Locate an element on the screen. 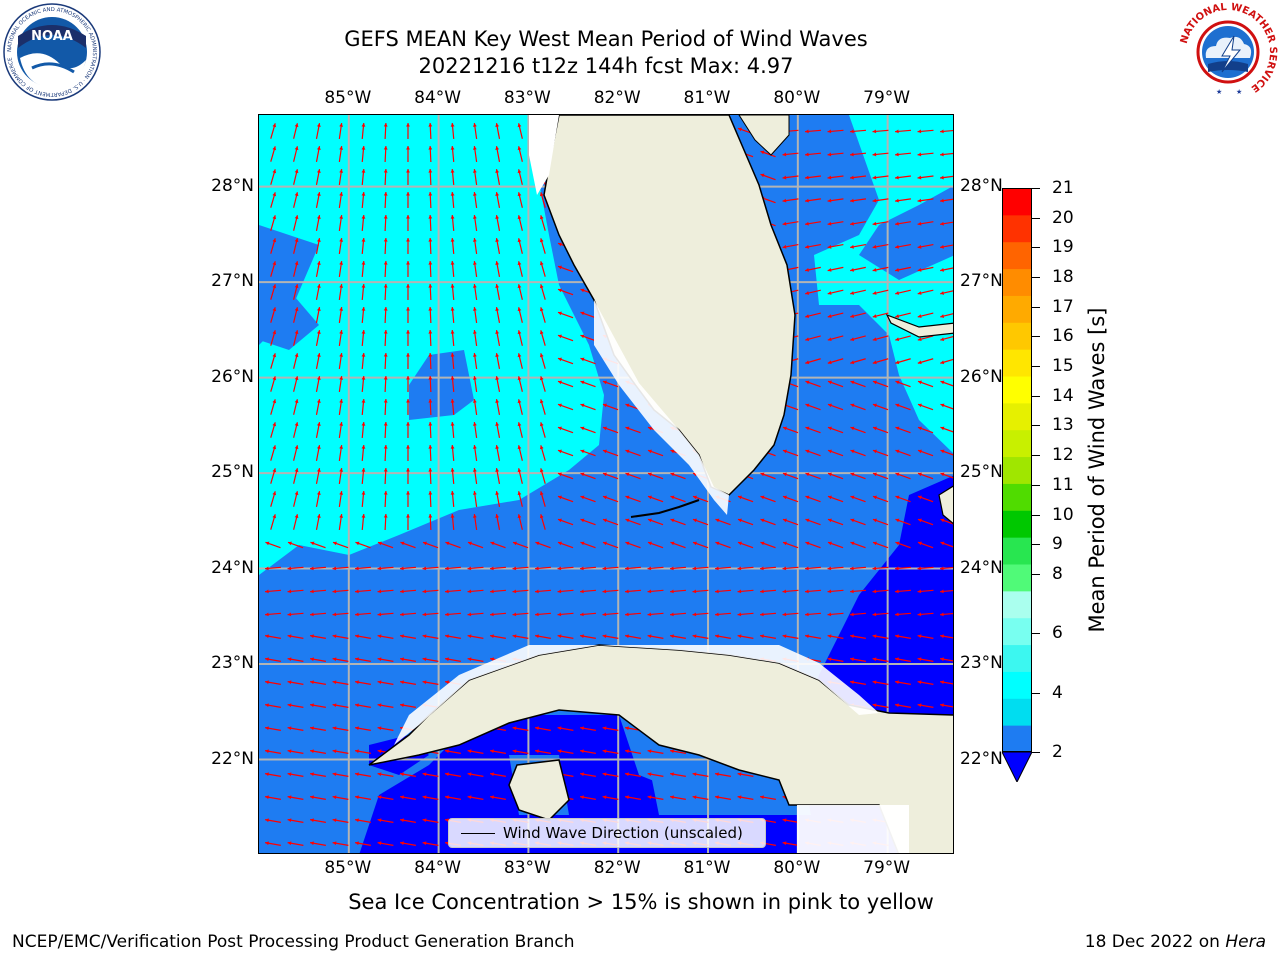 This screenshot has height=960, width=1280. colorbar-tick-label: 17 is located at coordinates (1063, 306).